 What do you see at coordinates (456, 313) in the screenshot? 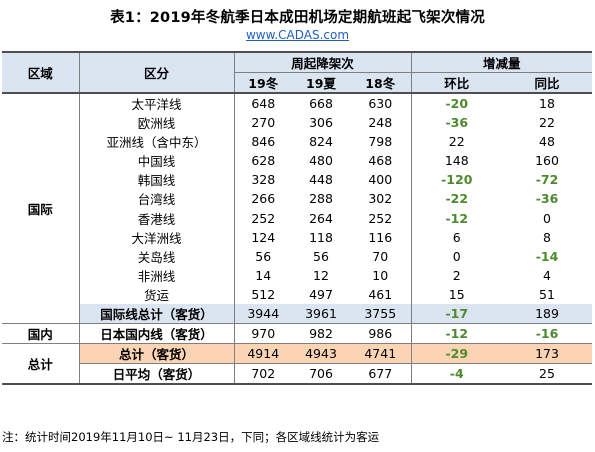
I see `cell-qoq: -17` at bounding box center [456, 313].